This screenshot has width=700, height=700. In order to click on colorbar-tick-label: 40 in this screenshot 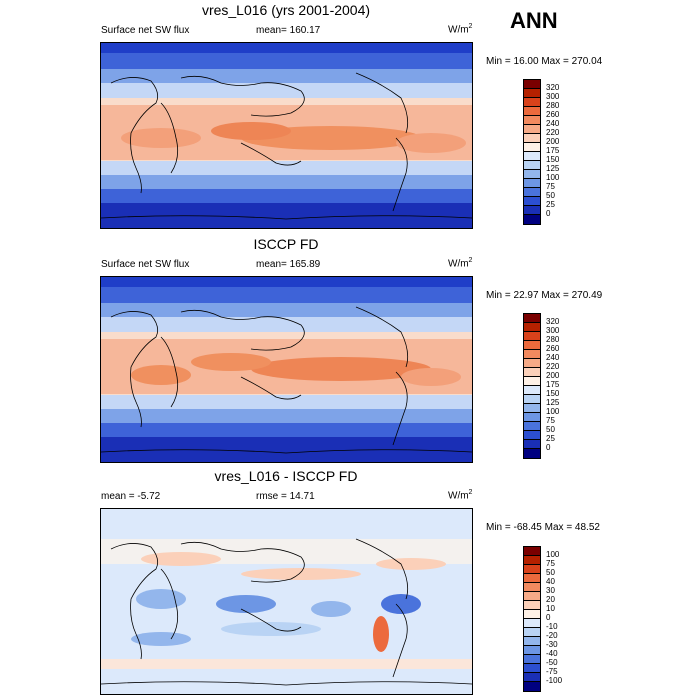, I will do `click(550, 581)`.